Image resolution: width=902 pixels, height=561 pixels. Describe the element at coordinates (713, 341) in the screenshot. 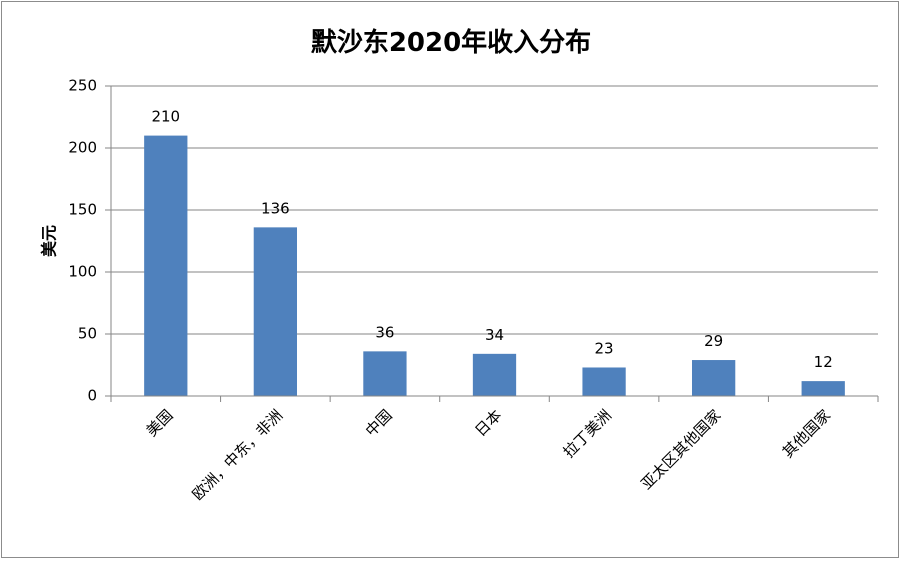

I see `data-label: 29` at that location.